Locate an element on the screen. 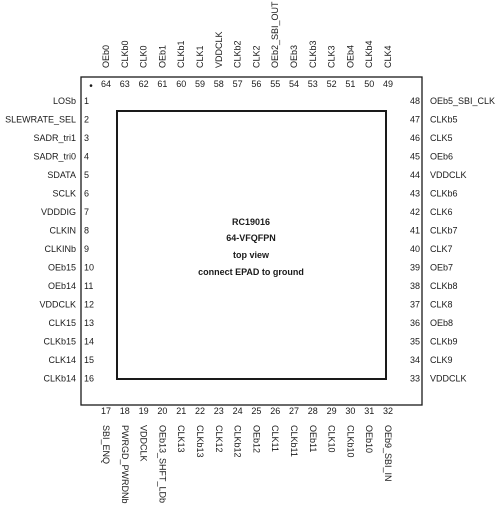 The image size is (500, 513). pin-number: 4 is located at coordinates (86, 157).